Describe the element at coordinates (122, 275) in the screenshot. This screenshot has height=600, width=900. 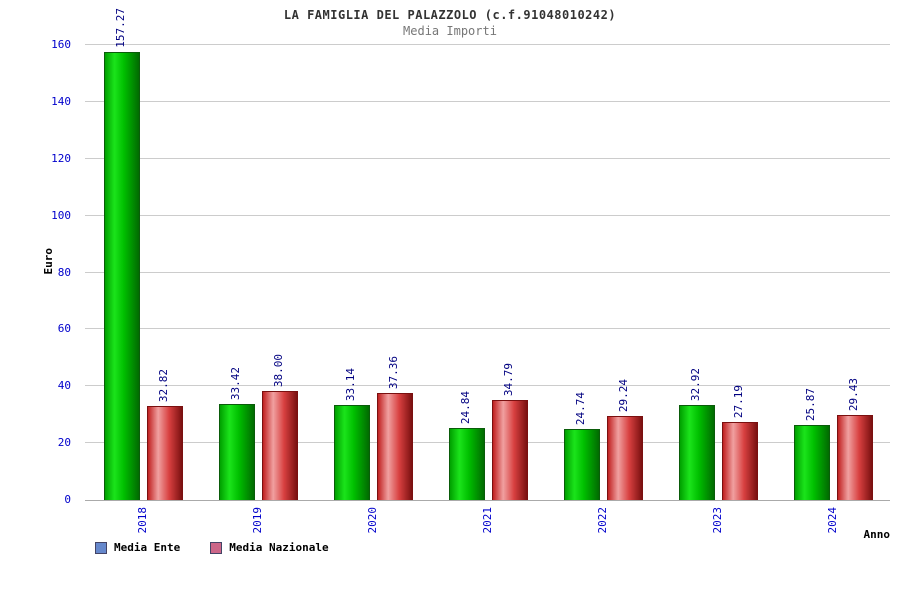
I see `bar-media-ente-2018` at that location.